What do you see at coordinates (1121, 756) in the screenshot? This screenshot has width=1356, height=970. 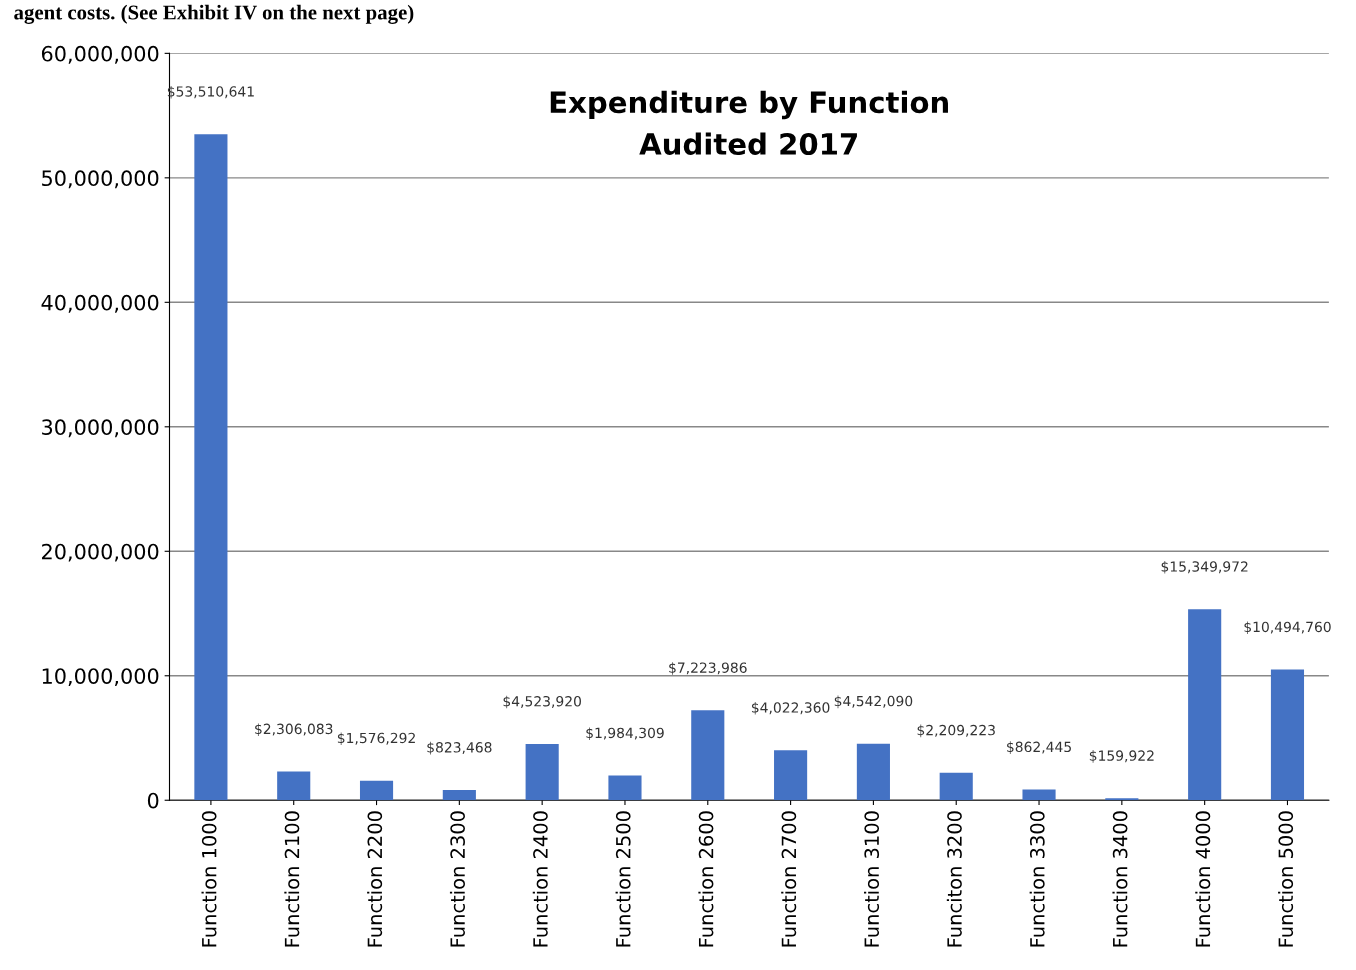 I see `data-label: $159,922` at bounding box center [1121, 756].